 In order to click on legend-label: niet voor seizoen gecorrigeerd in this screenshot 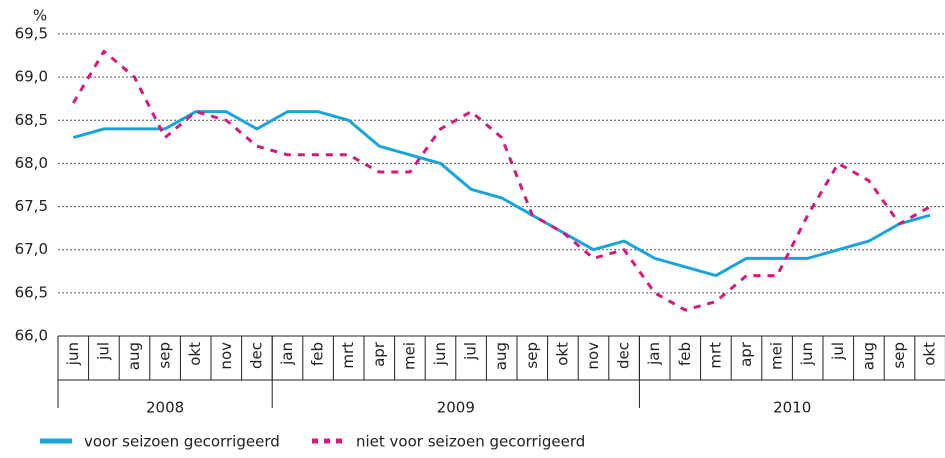, I will do `click(470, 442)`.